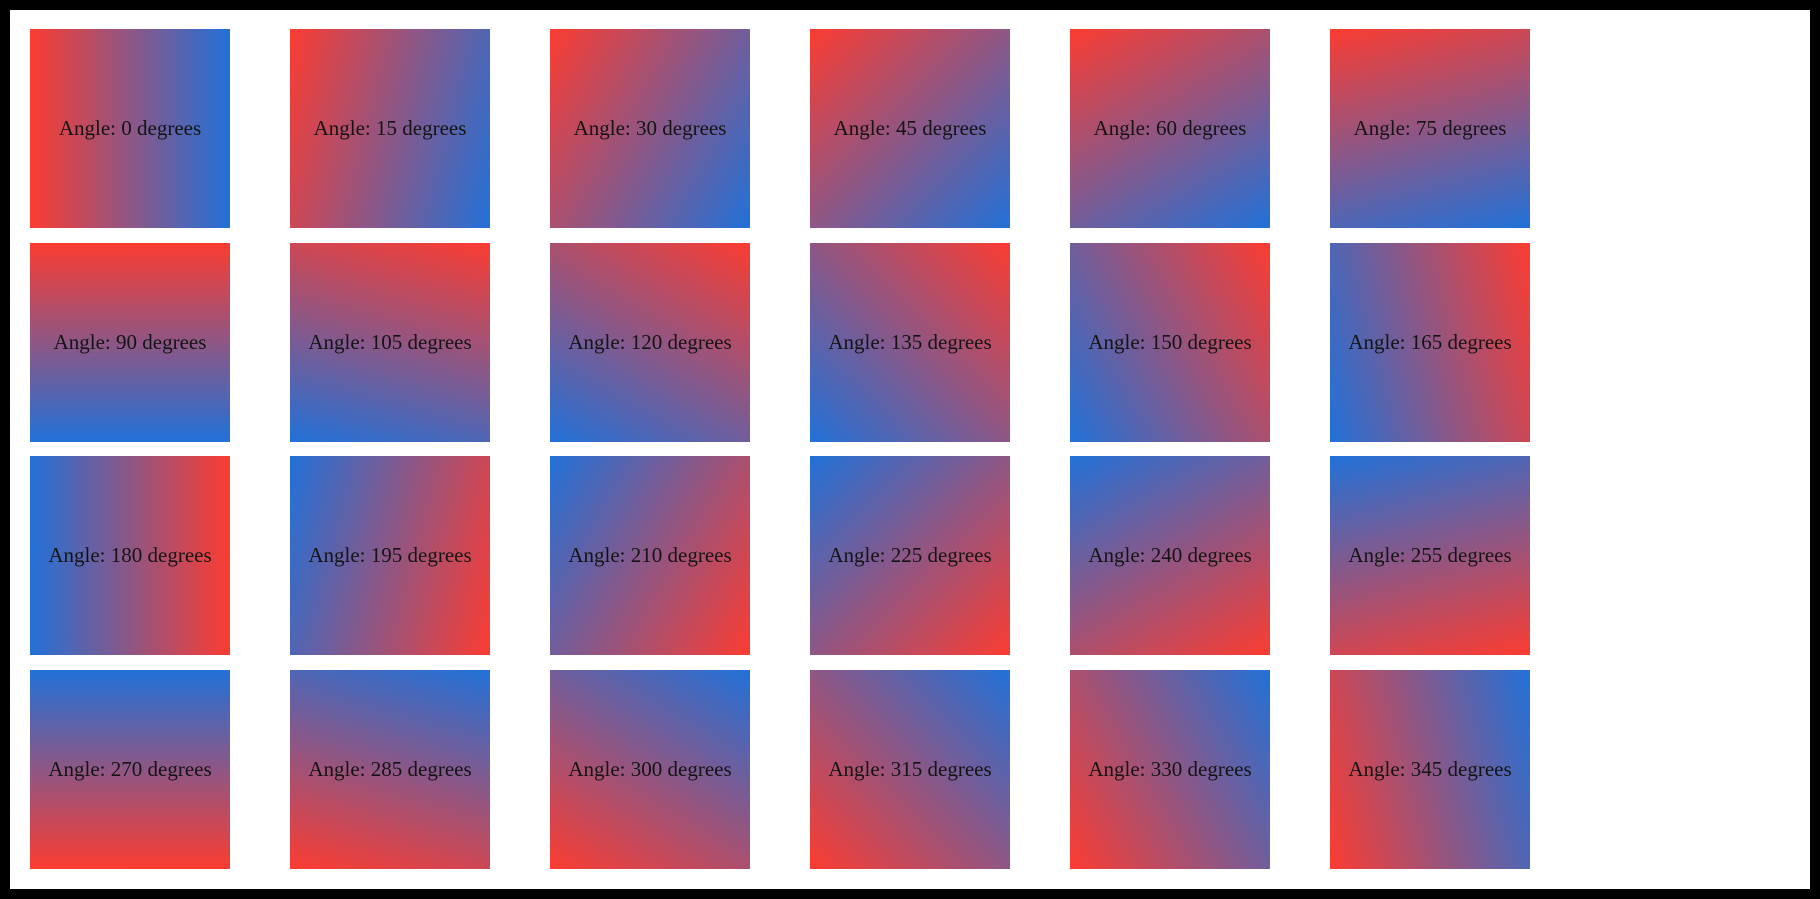 Image resolution: width=1820 pixels, height=899 pixels. I want to click on tile-label: Angle: 60 degrees, so click(1170, 128).